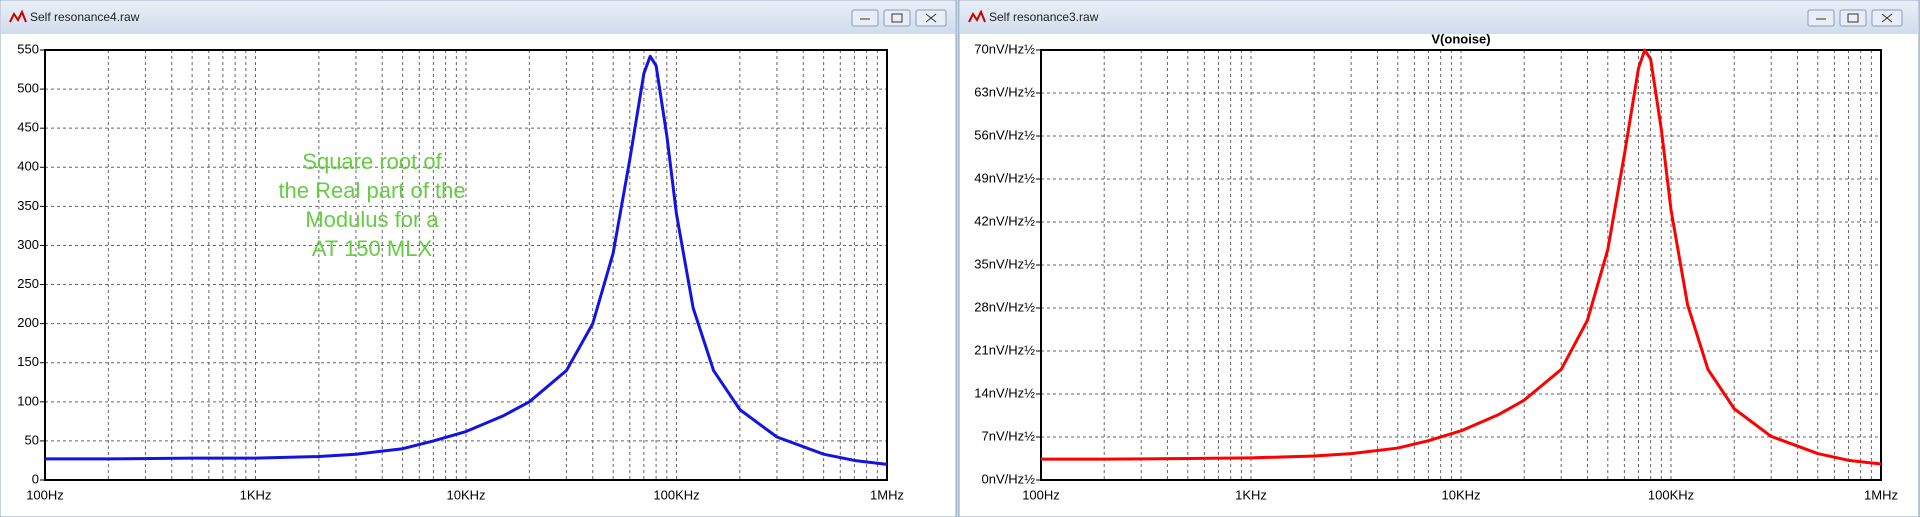 This screenshot has width=1920, height=517. Describe the element at coordinates (1009, 478) in the screenshot. I see `y-tick-label: 0nV/Hz½` at that location.